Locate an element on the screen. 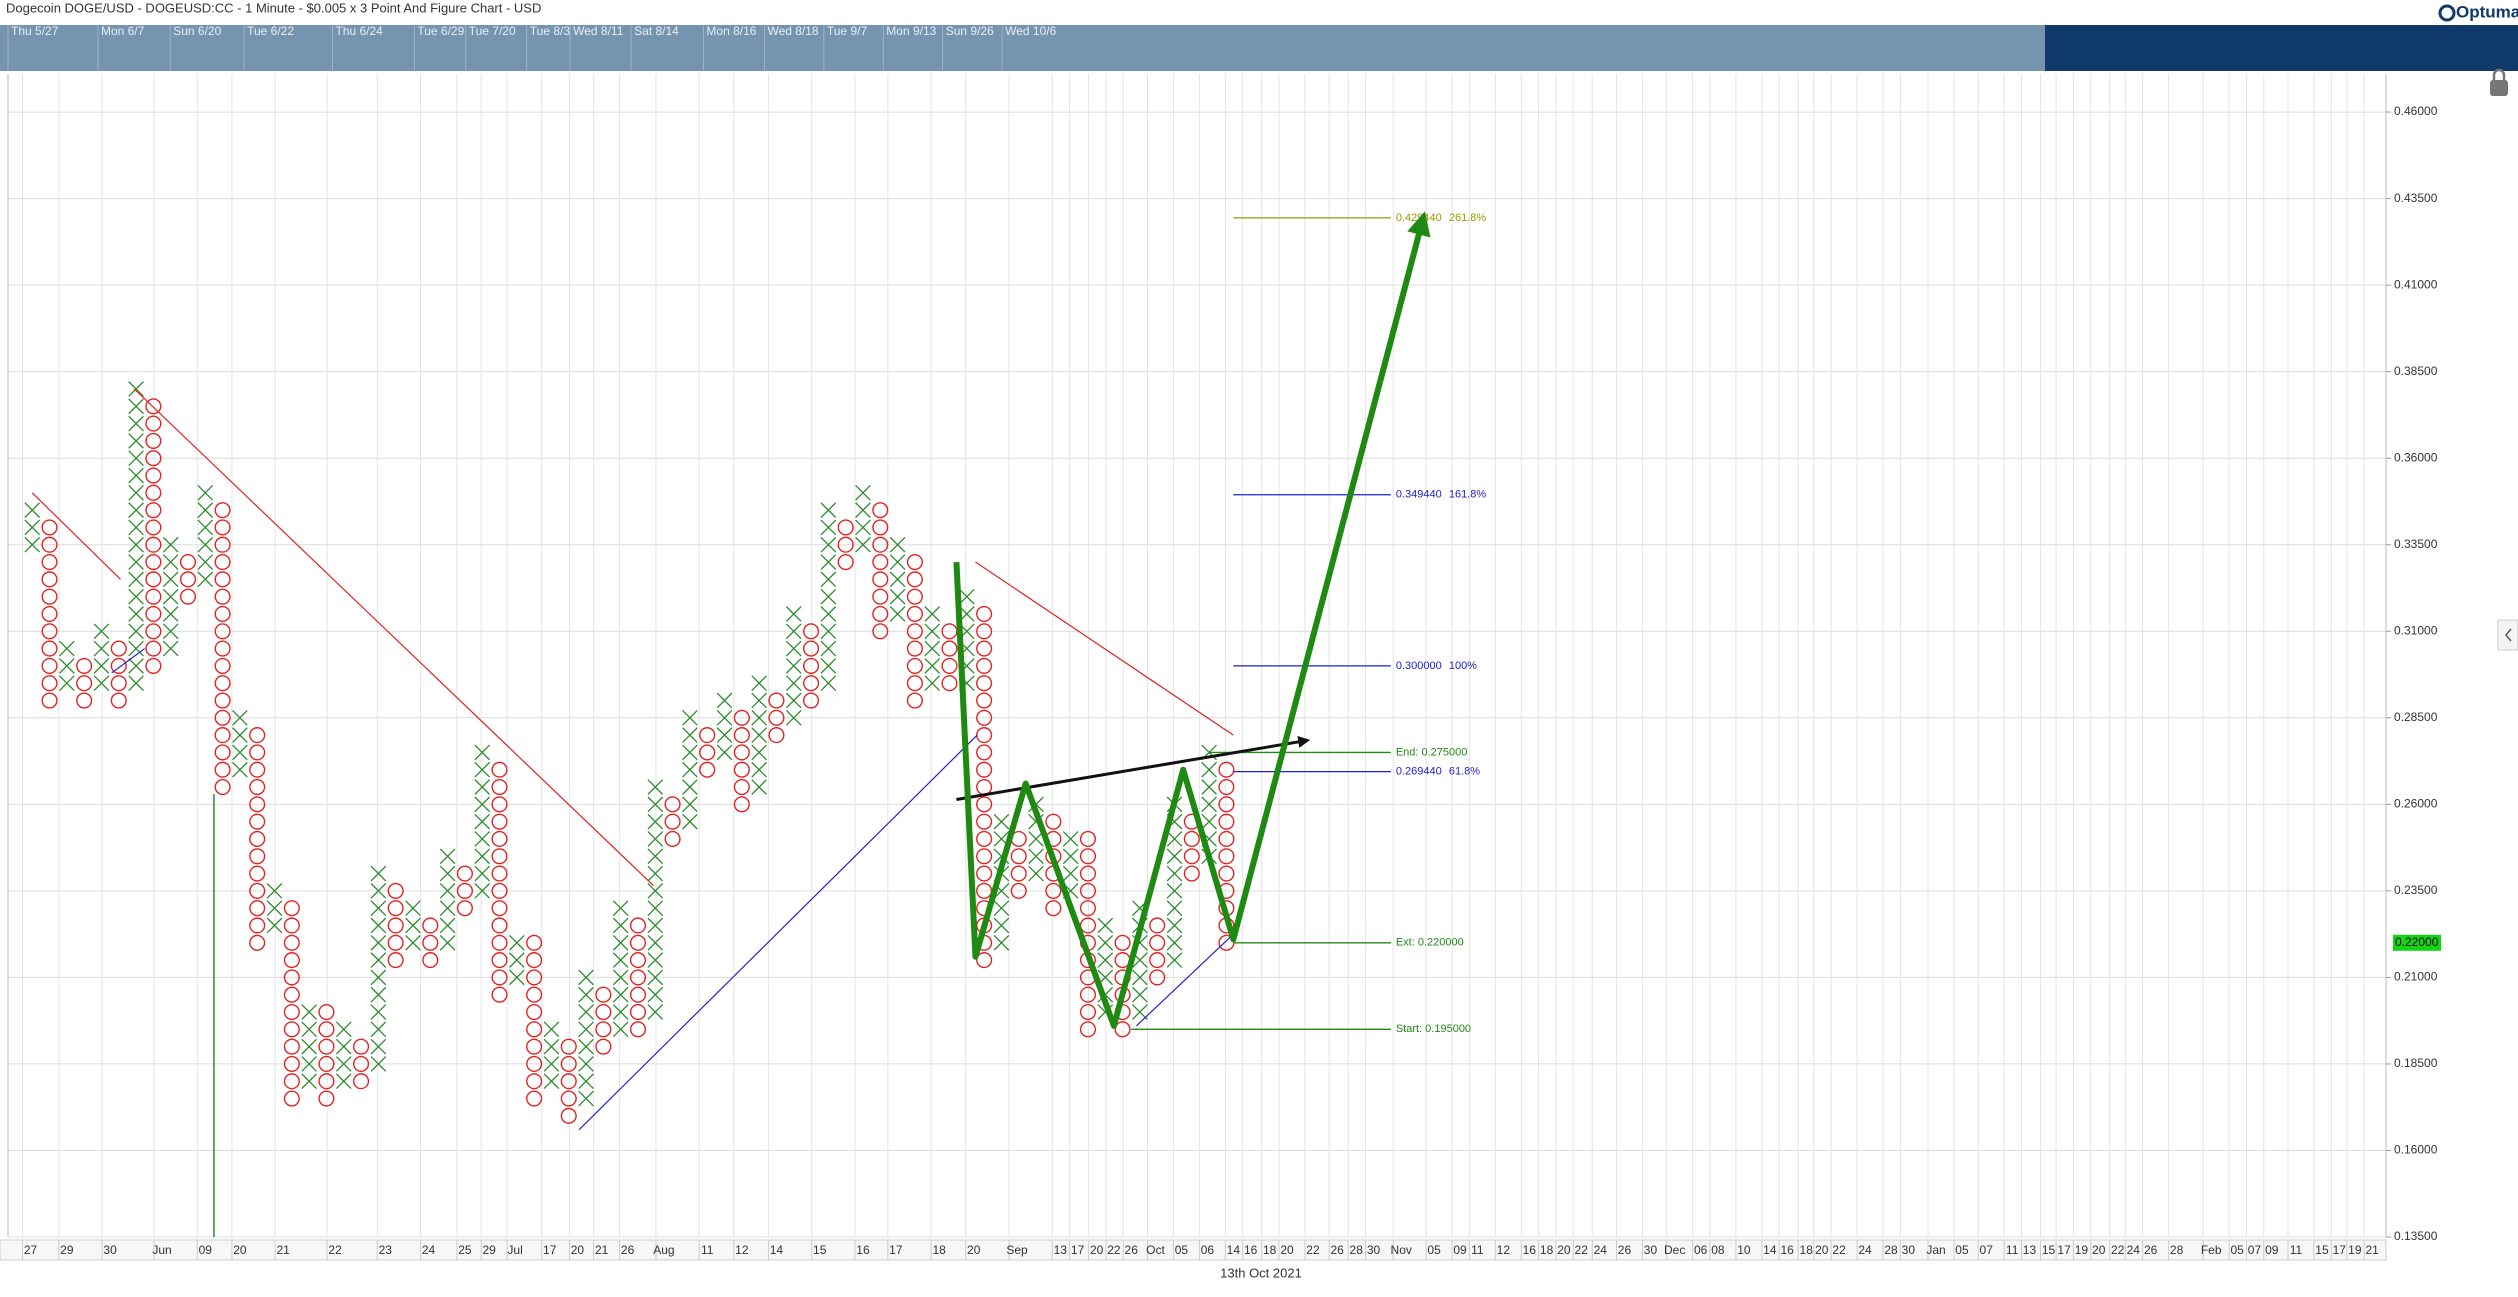  y-tick-label: 0.33500 is located at coordinates (2416, 544).